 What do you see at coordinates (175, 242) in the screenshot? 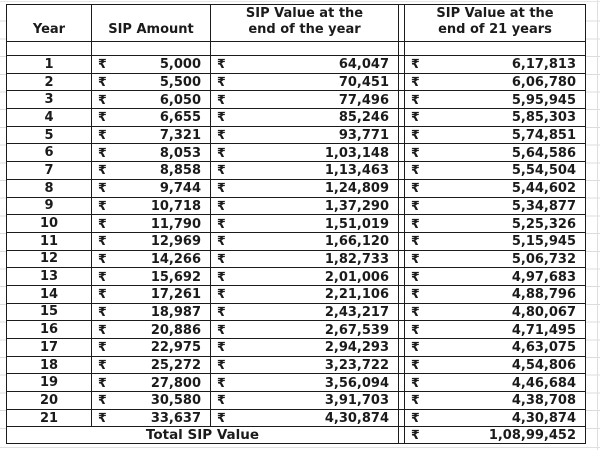
I see `sip-amount-value: 12,969` at bounding box center [175, 242].